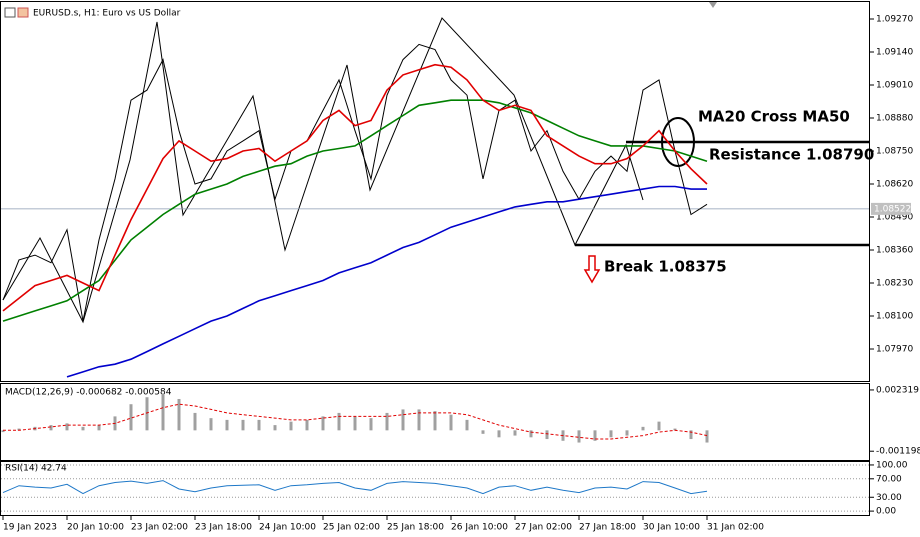 The width and height of the screenshot is (920, 537). I want to click on chart-title: EURUSD.s, H1: Euro vs US Dollar, so click(107, 14).